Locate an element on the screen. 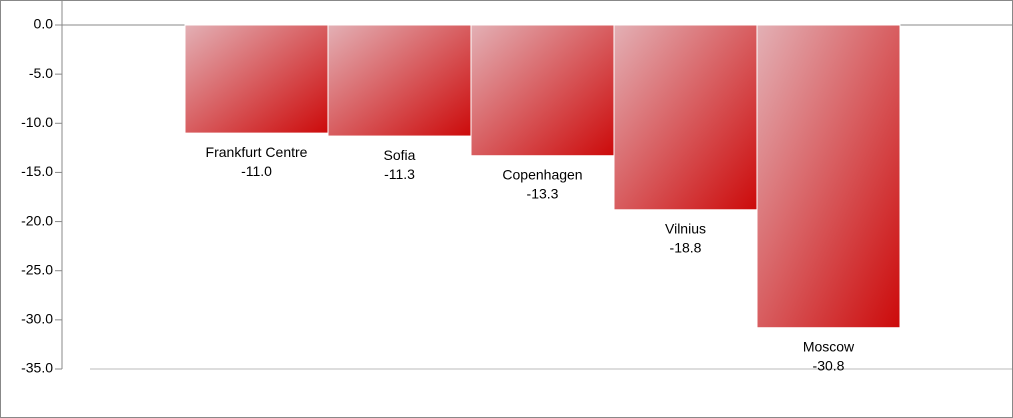 The width and height of the screenshot is (1013, 418). y-tick-label: -25.0 is located at coordinates (37, 269).